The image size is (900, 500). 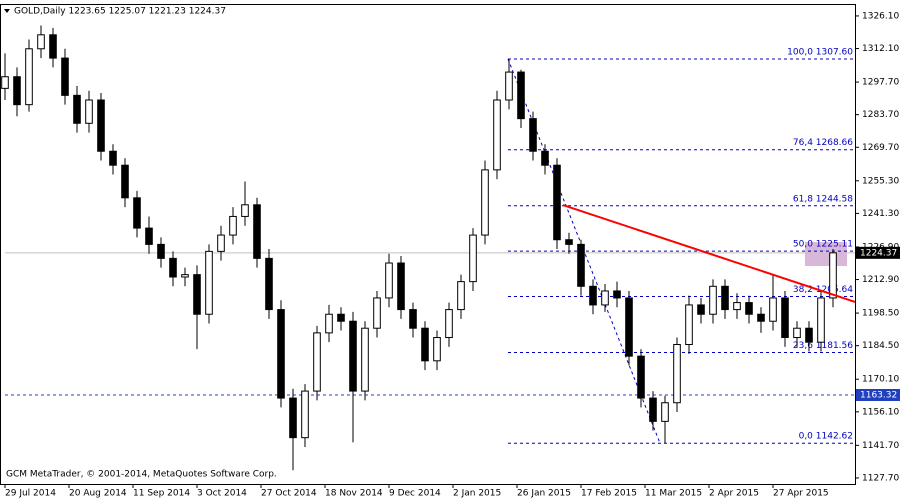 What do you see at coordinates (477, 494) in the screenshot?
I see `x-tick-label: 2 Jan 2015` at bounding box center [477, 494].